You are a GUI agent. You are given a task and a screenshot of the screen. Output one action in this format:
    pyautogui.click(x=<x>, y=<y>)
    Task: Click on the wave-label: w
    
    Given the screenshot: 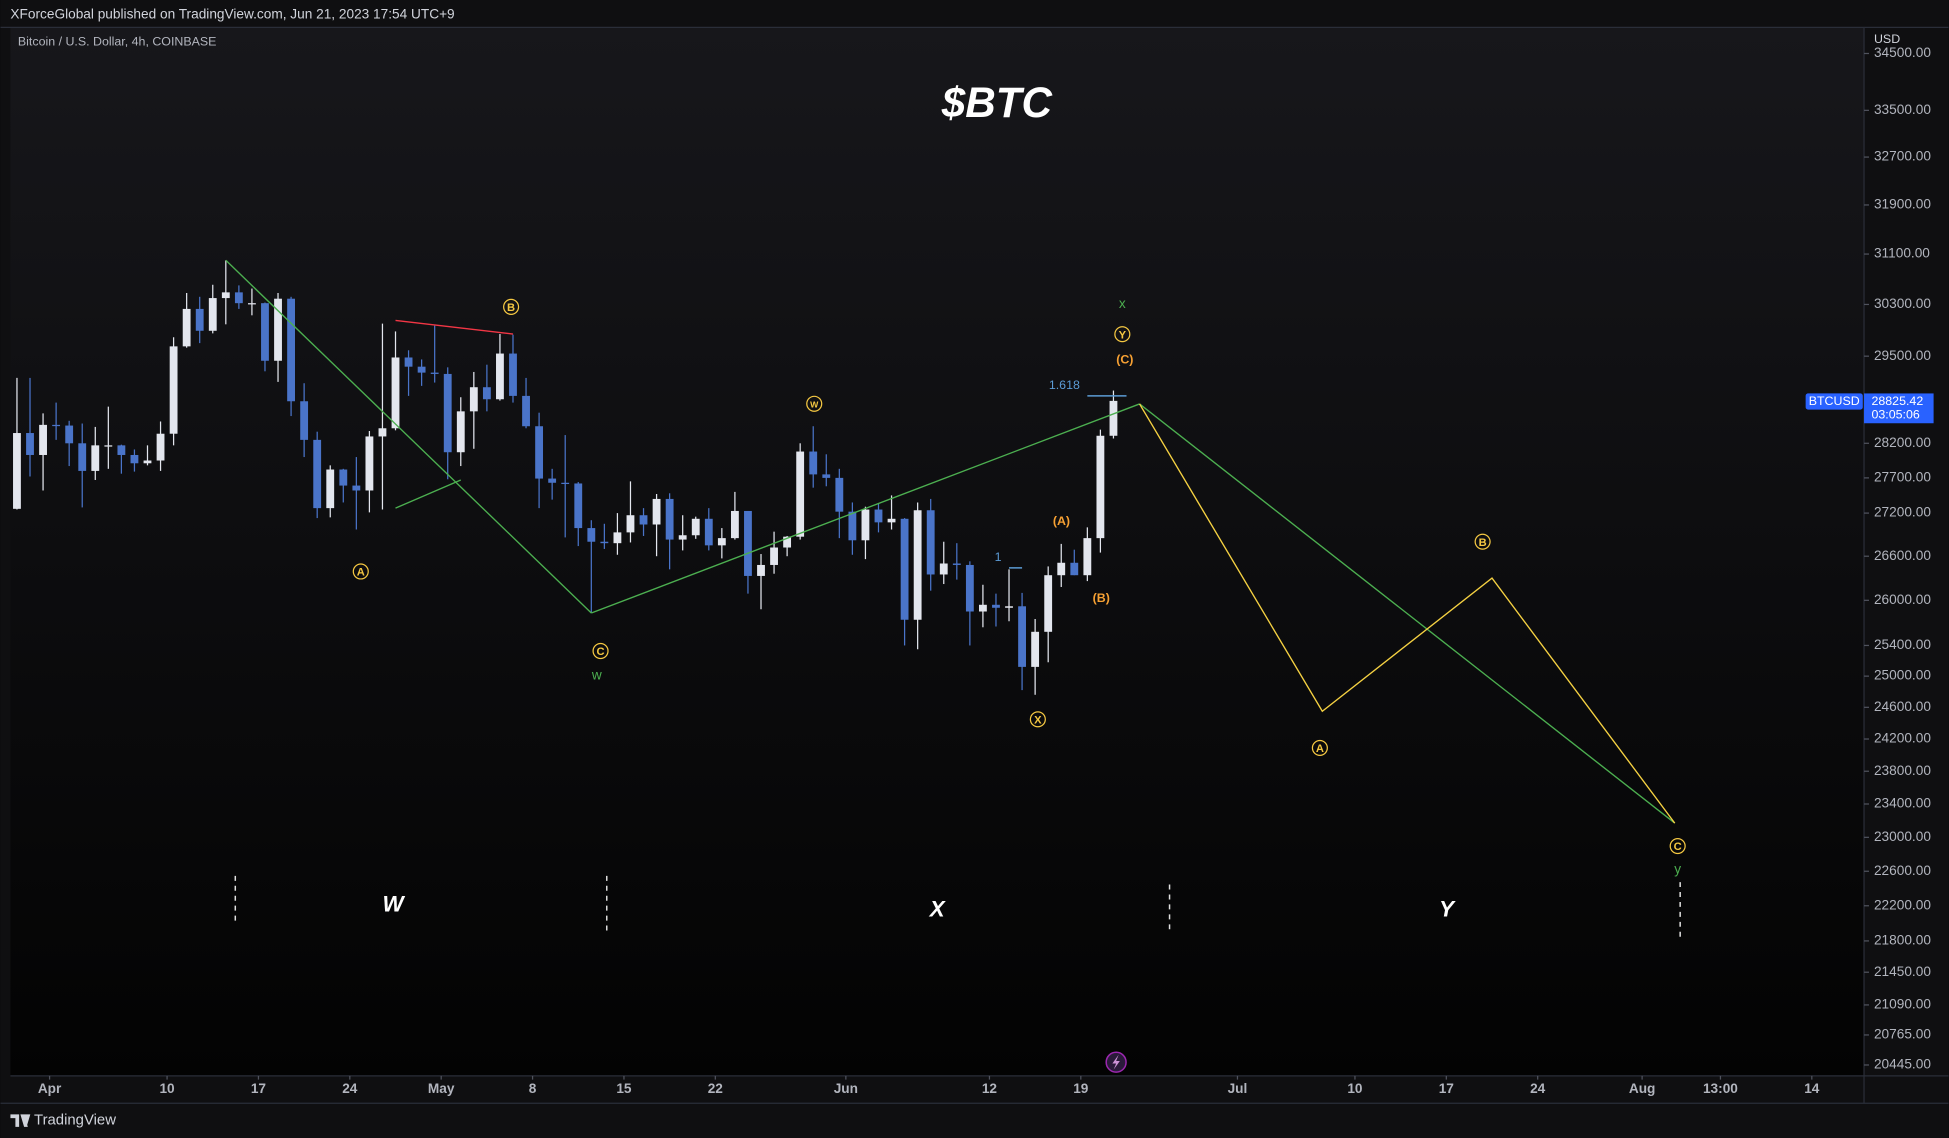 What is the action you would take?
    pyautogui.click(x=596, y=674)
    